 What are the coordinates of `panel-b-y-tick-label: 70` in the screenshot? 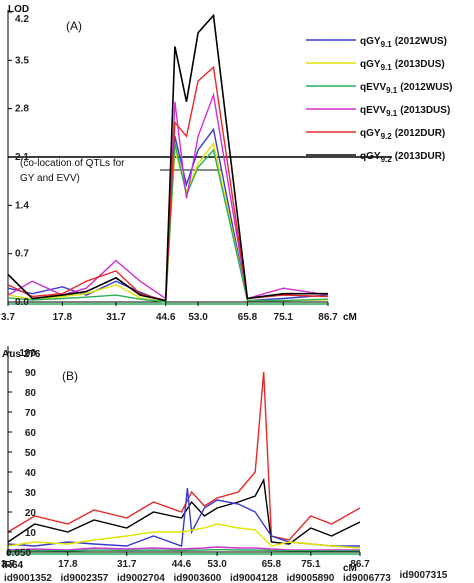 It's located at (31, 413).